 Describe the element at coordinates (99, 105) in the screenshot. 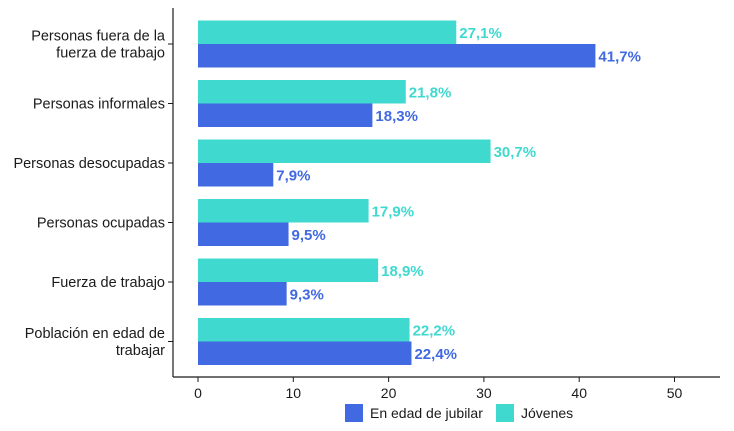

I see `category-label: Personas informales` at that location.